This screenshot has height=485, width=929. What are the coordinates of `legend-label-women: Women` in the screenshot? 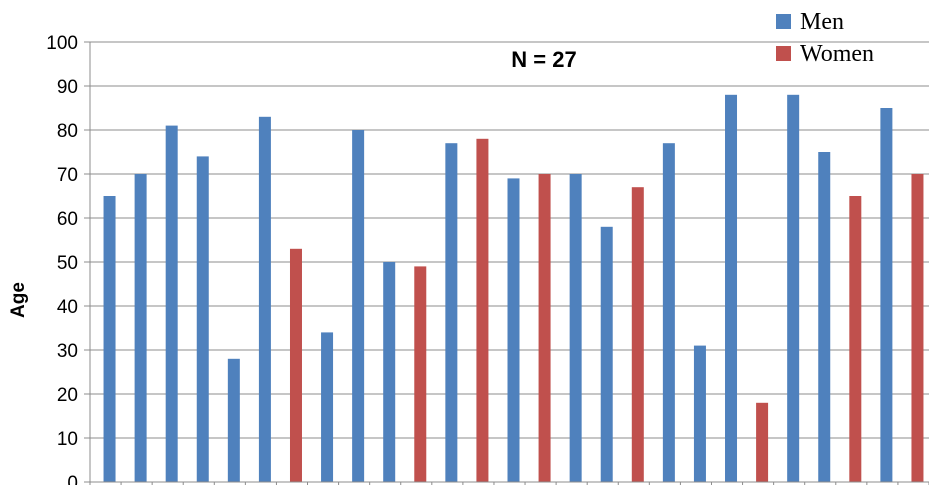 It's located at (837, 54).